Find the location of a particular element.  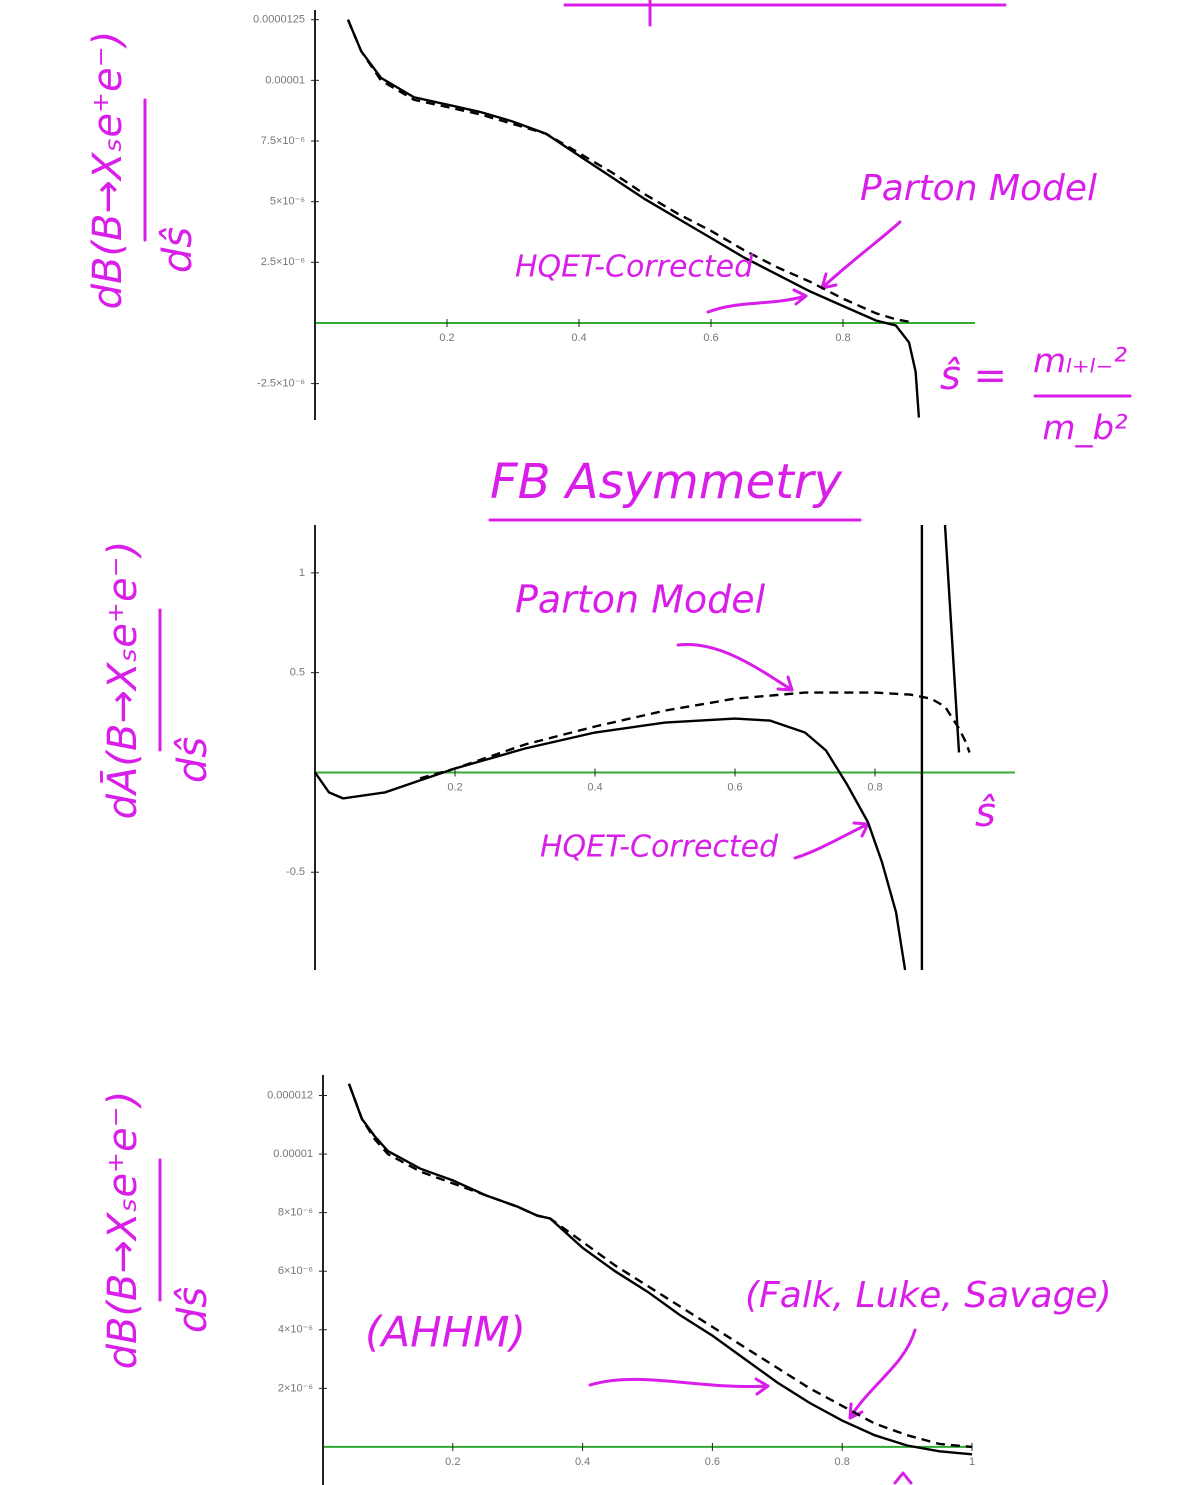

annotation: (AHHM) is located at coordinates (445, 1332).